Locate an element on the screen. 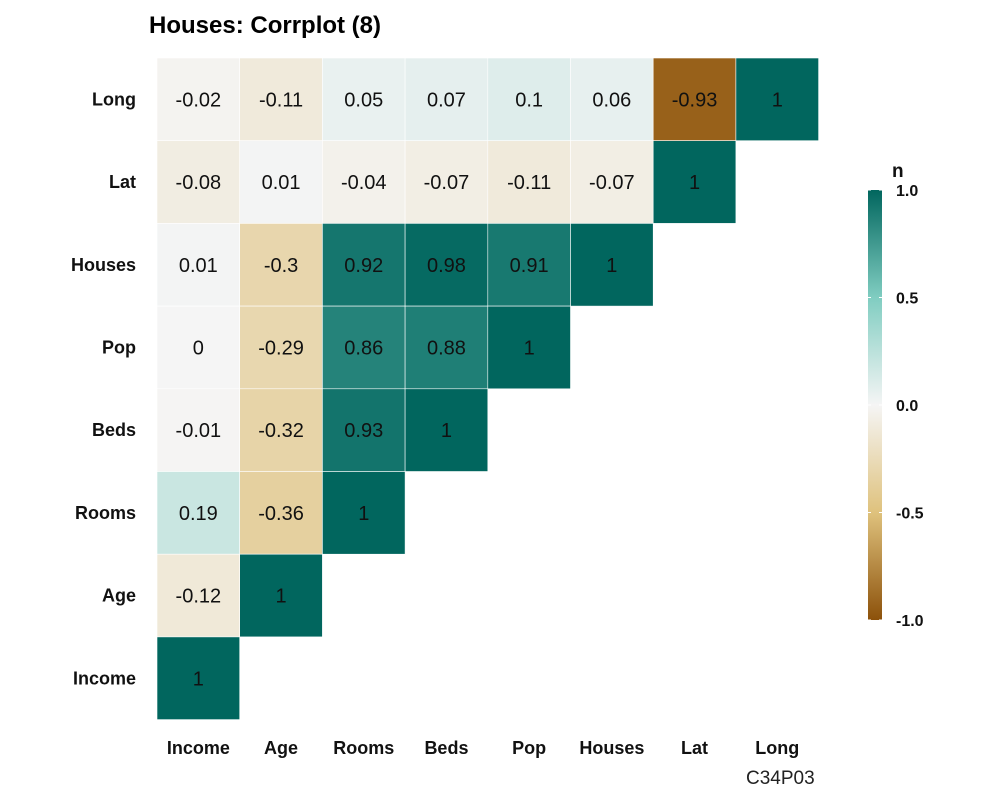  heatmap-cell-long-age is located at coordinates (281, 99).